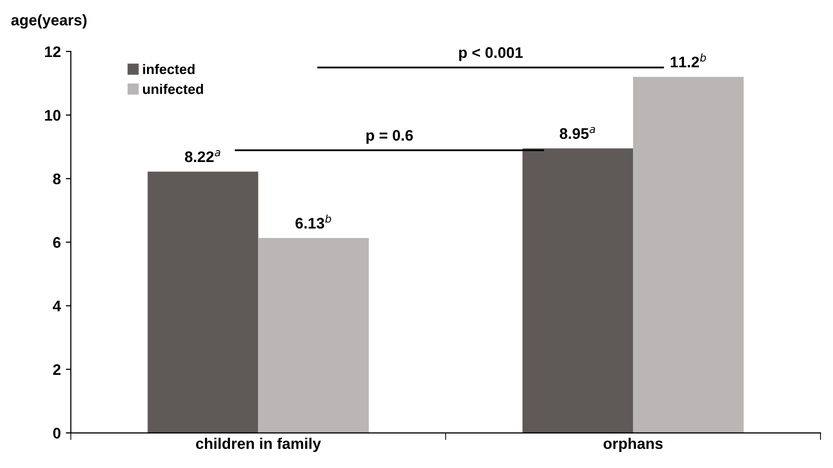  What do you see at coordinates (56, 306) in the screenshot?
I see `y-tick-label: 4` at bounding box center [56, 306].